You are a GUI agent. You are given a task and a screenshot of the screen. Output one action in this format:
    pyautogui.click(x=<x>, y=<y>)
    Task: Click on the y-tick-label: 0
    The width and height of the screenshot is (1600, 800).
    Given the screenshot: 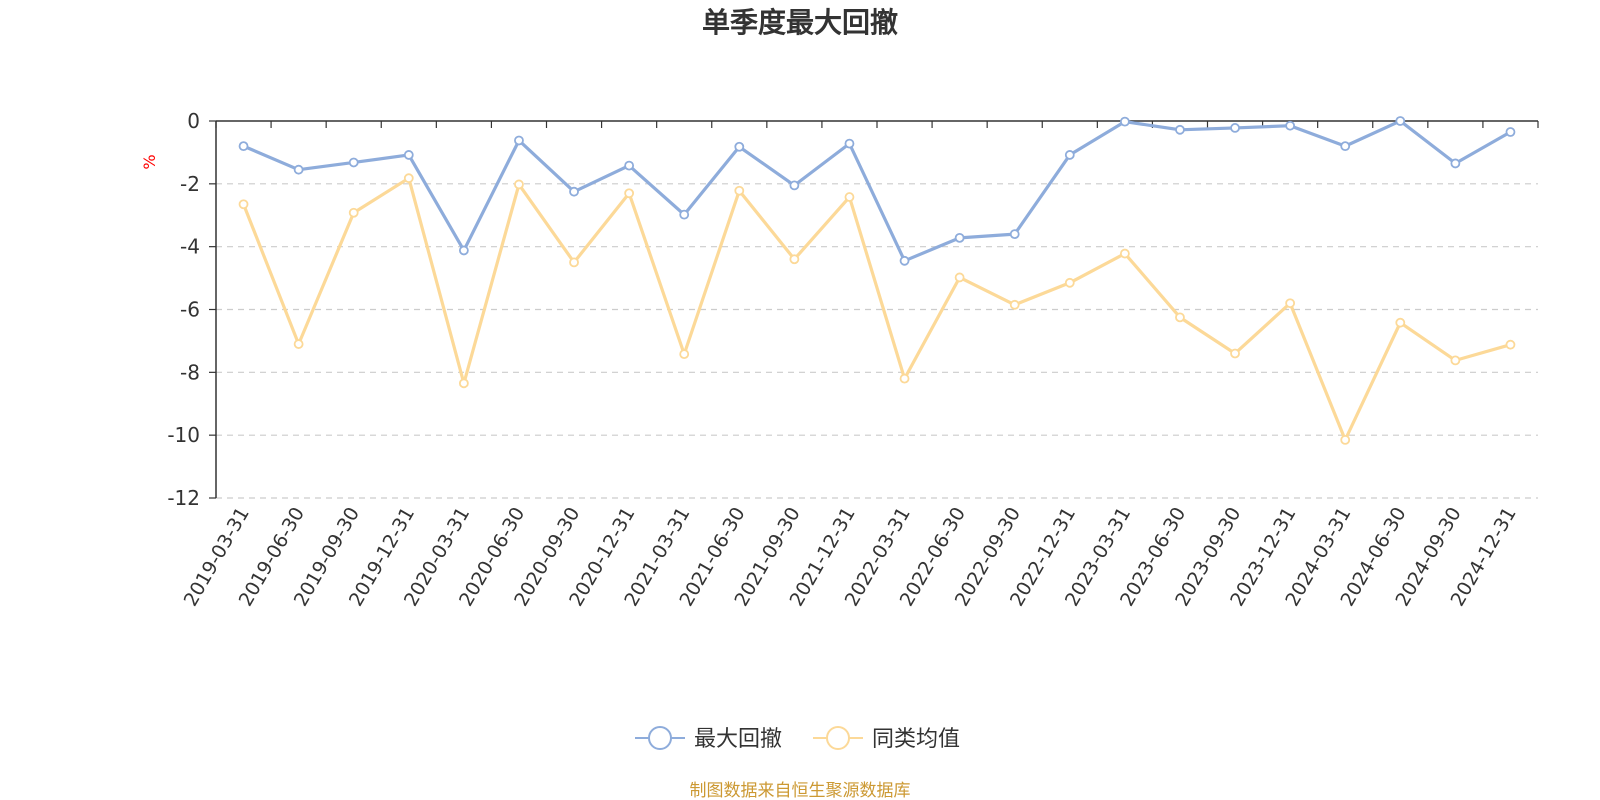 What is the action you would take?
    pyautogui.click(x=193, y=121)
    